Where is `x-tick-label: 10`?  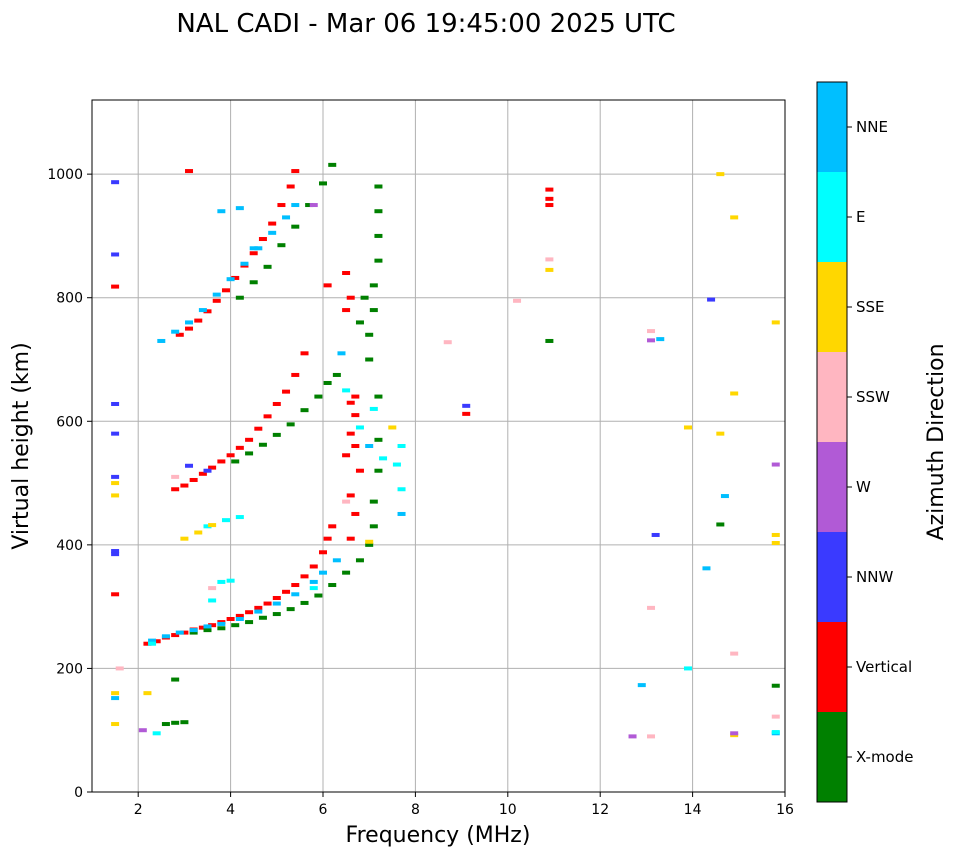
x-tick-label: 10 is located at coordinates (508, 810).